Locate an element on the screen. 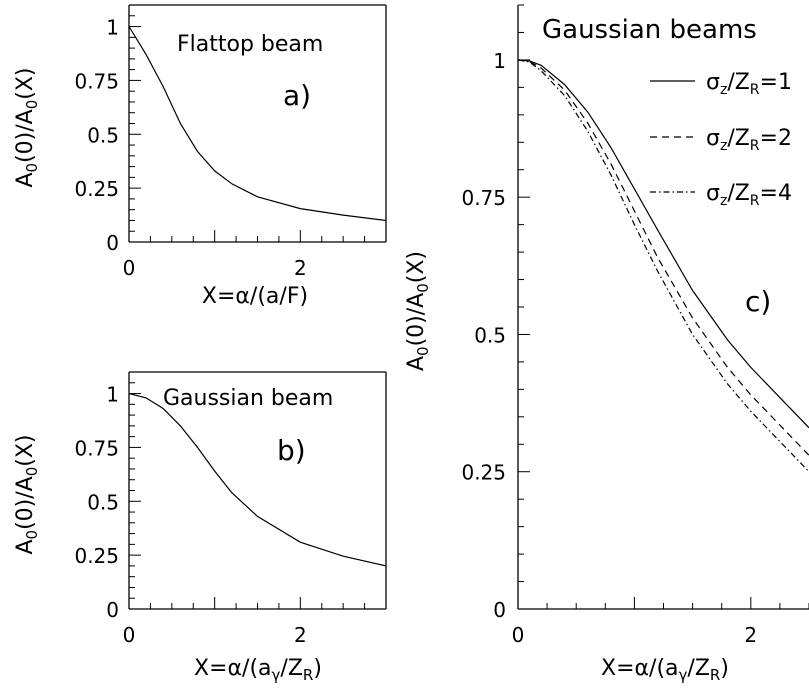 Image resolution: width=809 pixels, height=690 pixels. panel-title: Gaussian beam is located at coordinates (248, 398).